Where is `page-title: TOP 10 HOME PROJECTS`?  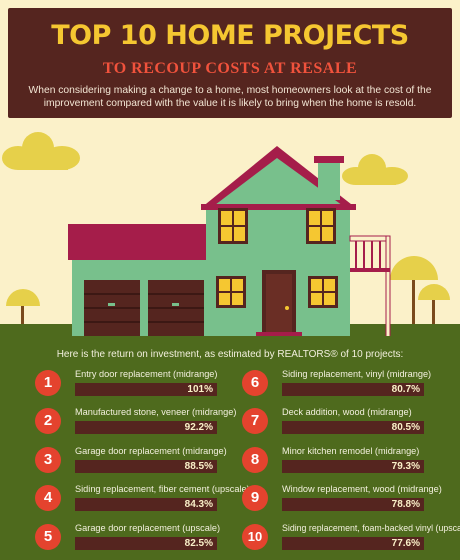 page-title: TOP 10 HOME PROJECTS is located at coordinates (230, 35).